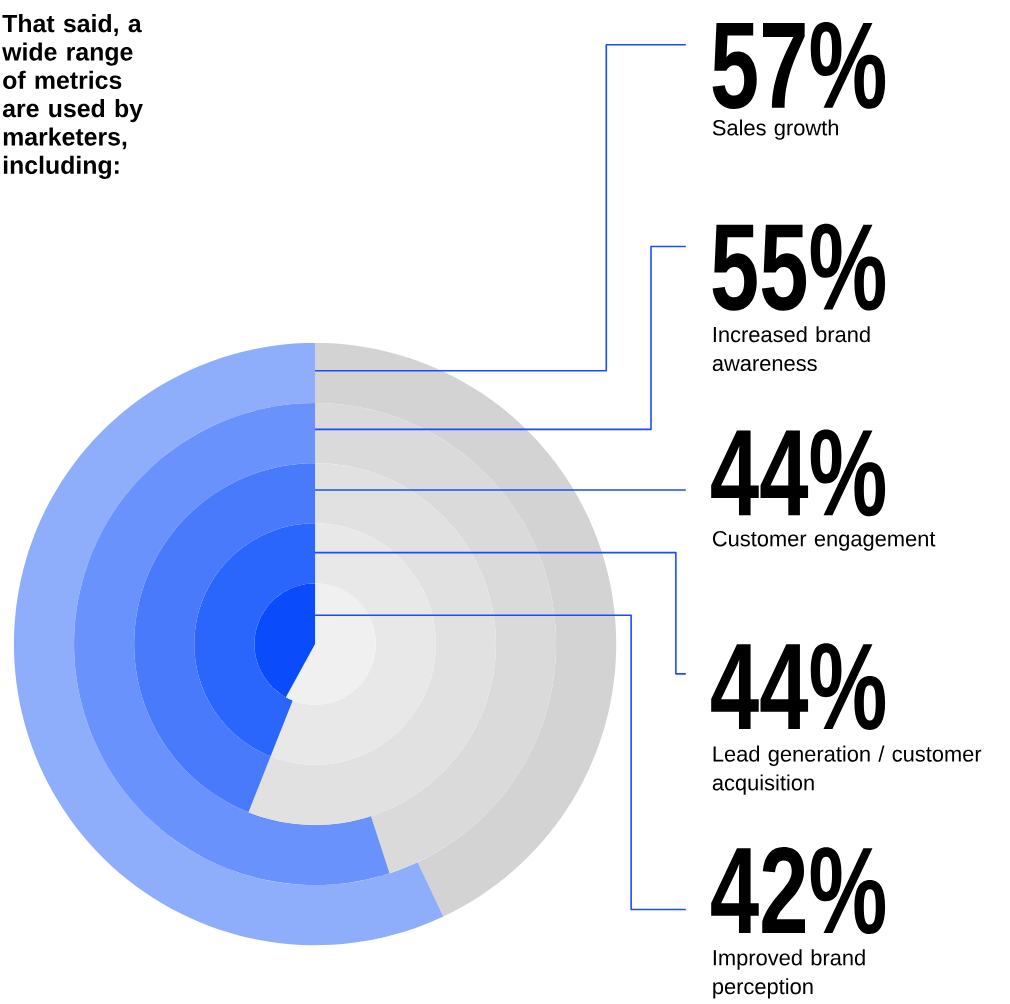 This screenshot has height=1004, width=1010. I want to click on data-label: 42%, so click(798, 891).